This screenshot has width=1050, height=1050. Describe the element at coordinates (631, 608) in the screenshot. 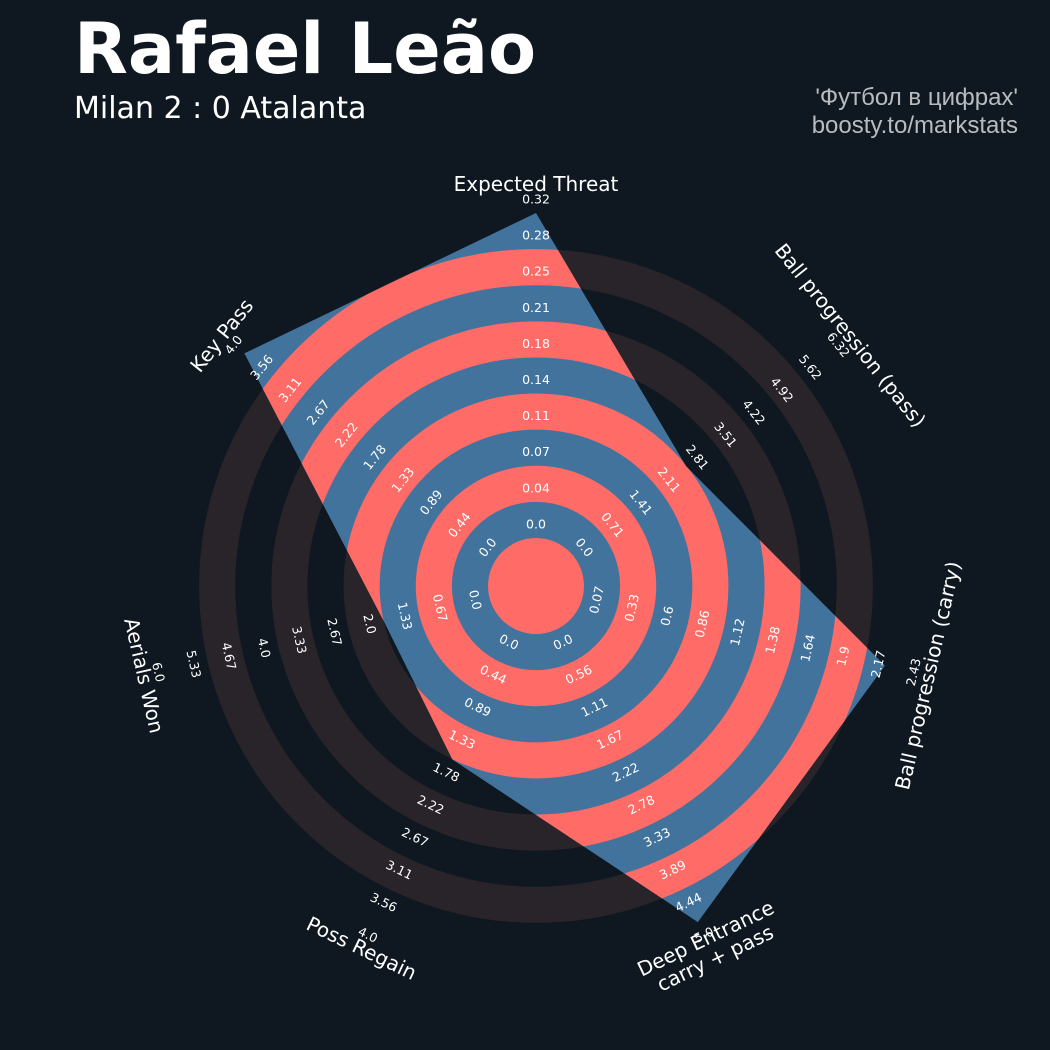

I see `tick-label: 0.33` at that location.